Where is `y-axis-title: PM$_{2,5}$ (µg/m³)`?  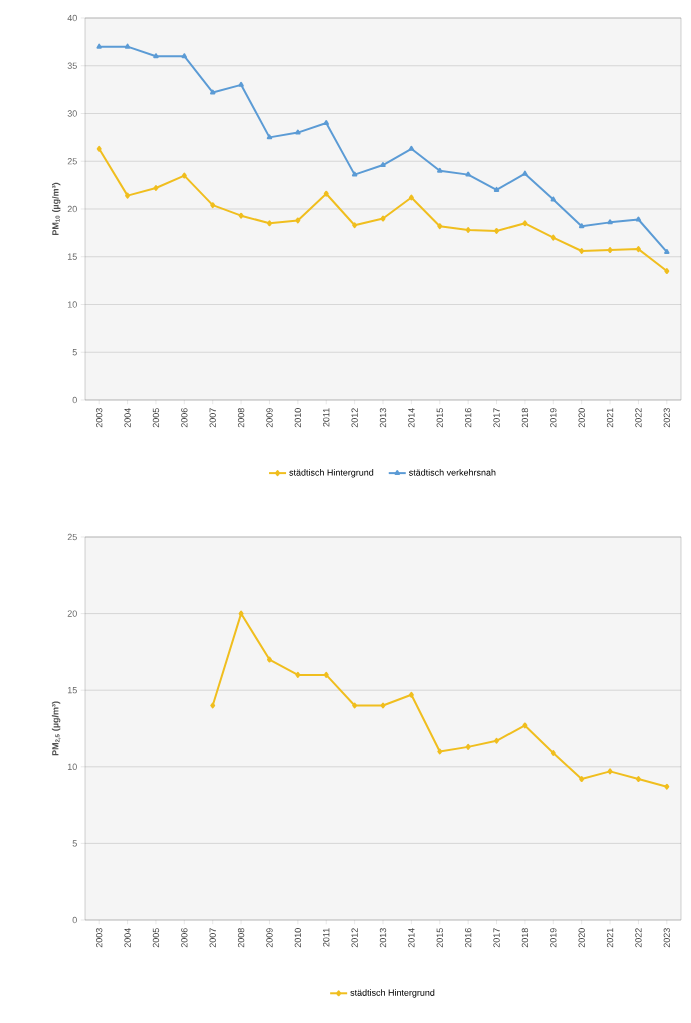
y-axis-title: PM$_{2,5}$ (µg/m³) is located at coordinates (56, 728).